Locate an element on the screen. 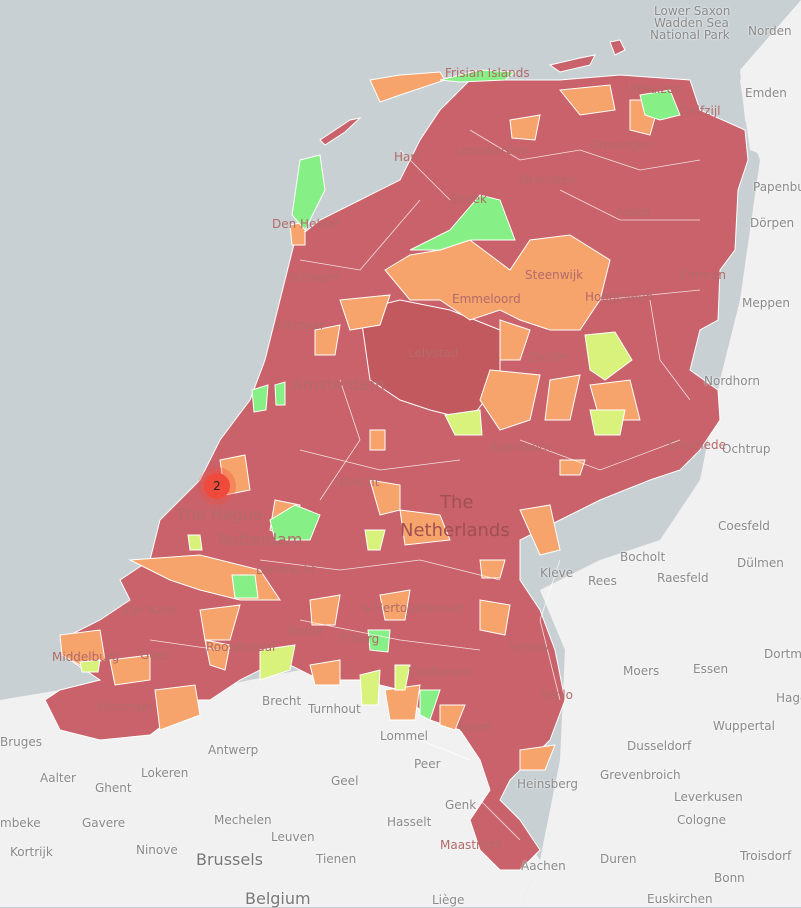 The height and width of the screenshot is (908, 801). marker-cluster: 2 is located at coordinates (217, 486).